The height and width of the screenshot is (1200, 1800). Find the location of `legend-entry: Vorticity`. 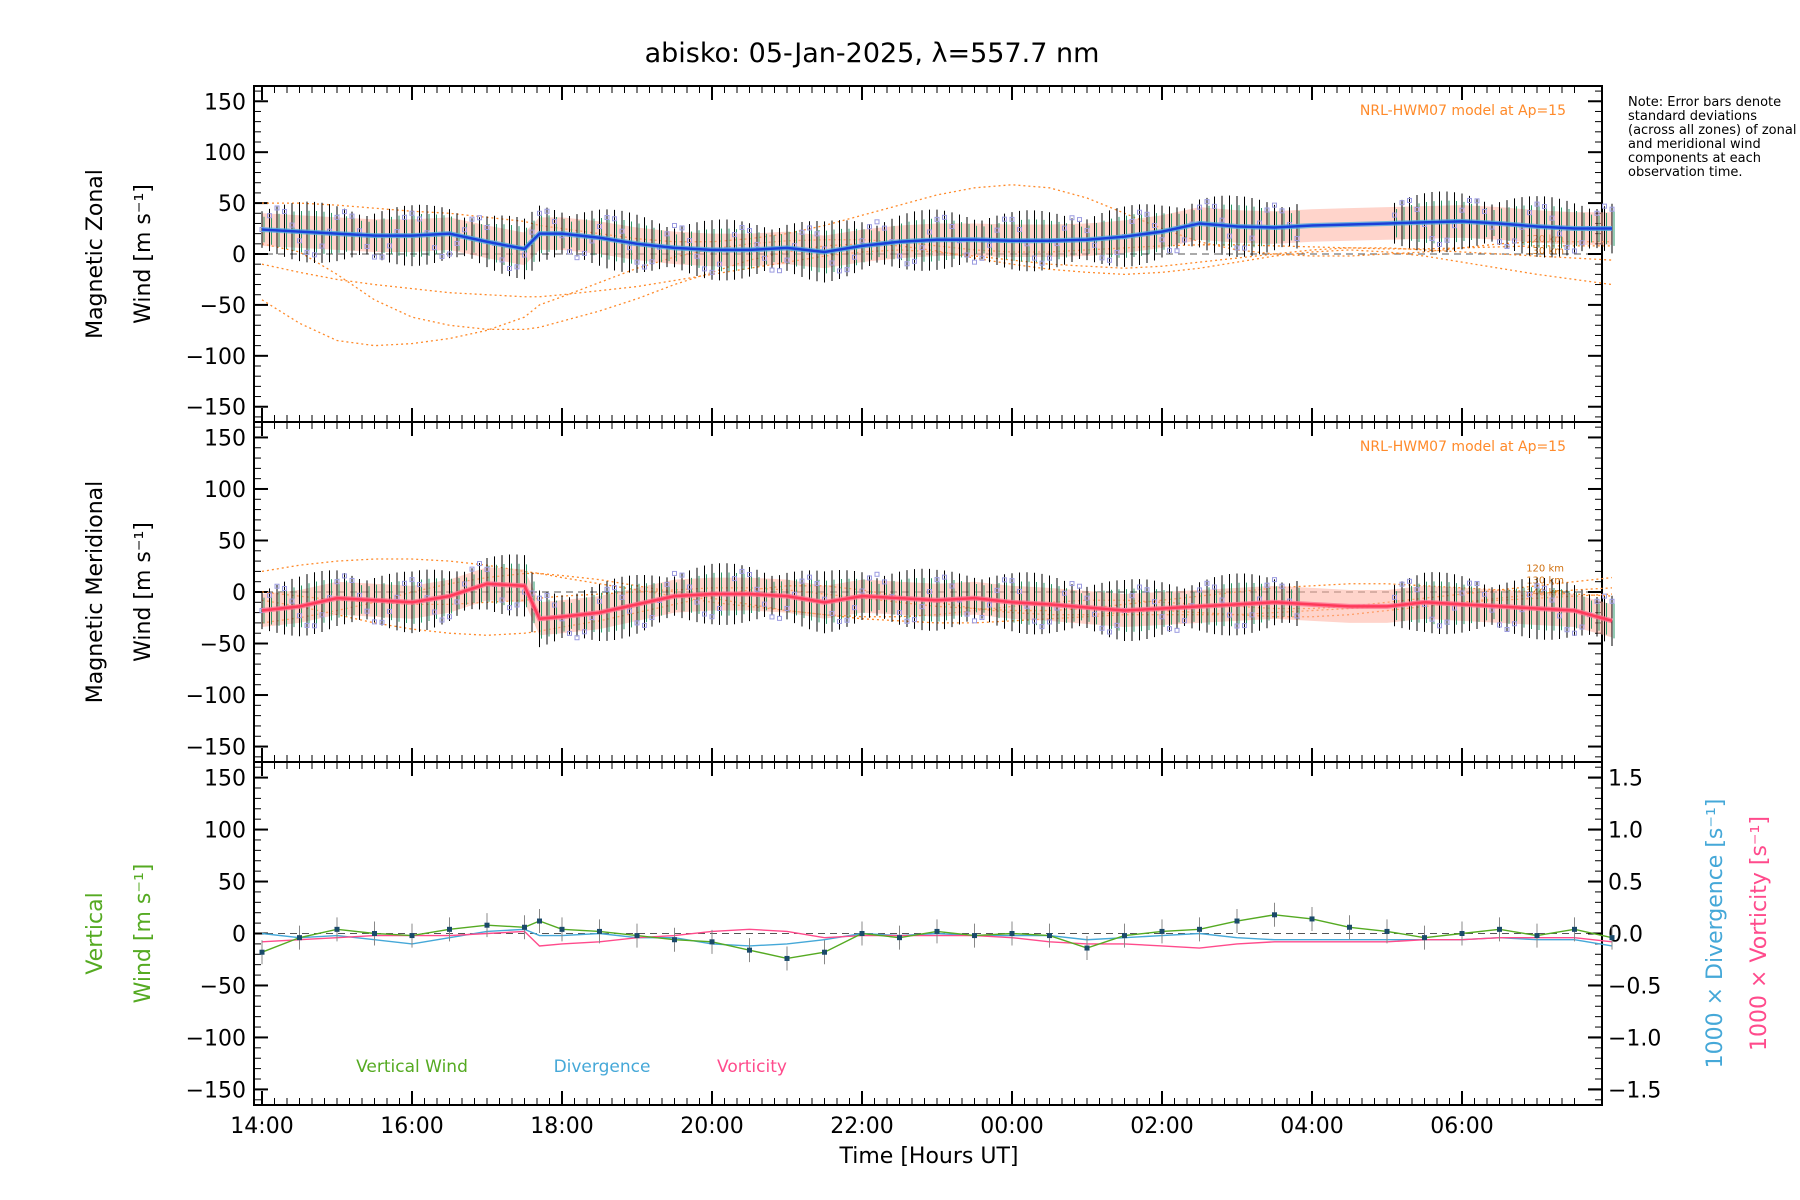

legend-entry: Vorticity is located at coordinates (752, 1067).